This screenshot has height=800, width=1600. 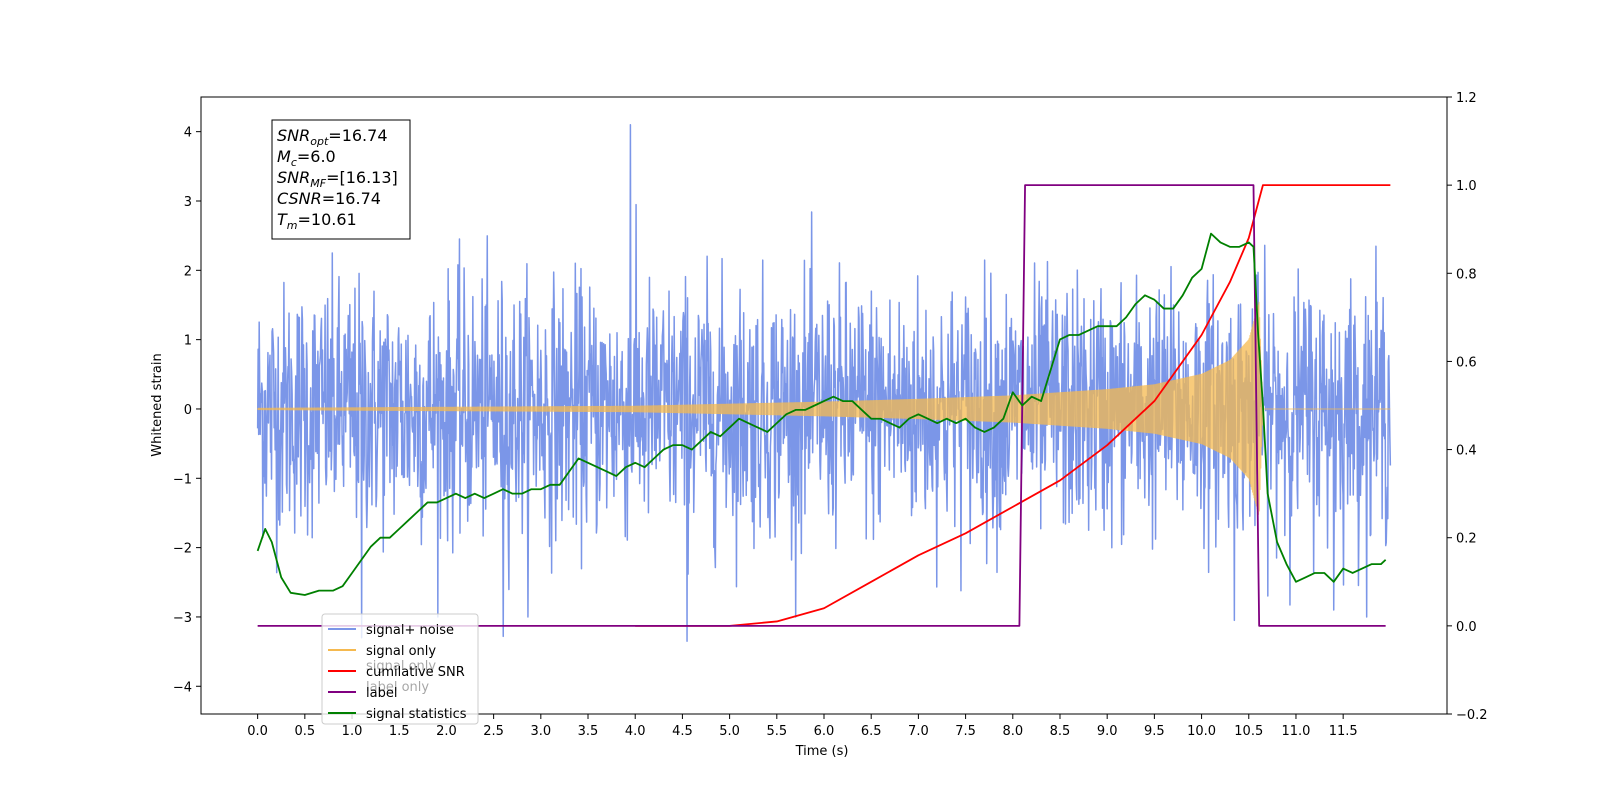 What do you see at coordinates (316, 156) in the screenshot?
I see `info-value: =6.0` at bounding box center [316, 156].